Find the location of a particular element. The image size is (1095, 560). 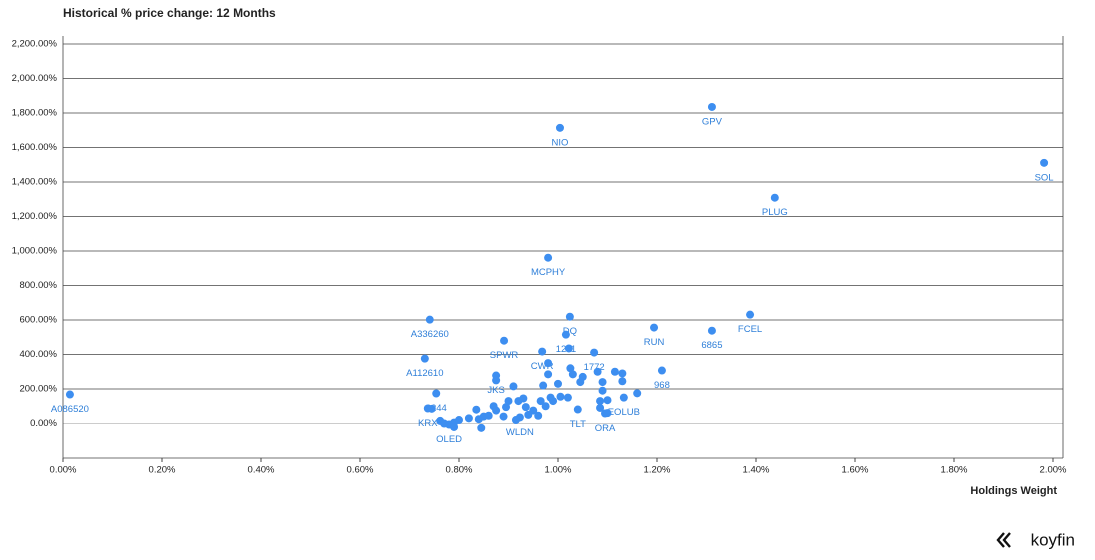

brand-logo: koyfin is located at coordinates (1053, 539).